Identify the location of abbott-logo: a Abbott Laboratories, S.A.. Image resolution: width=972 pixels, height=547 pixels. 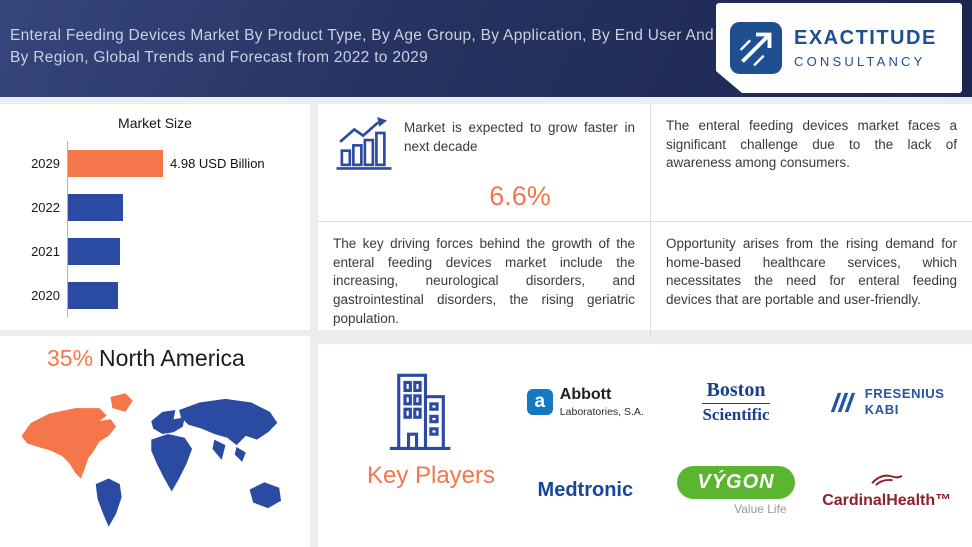
(585, 401).